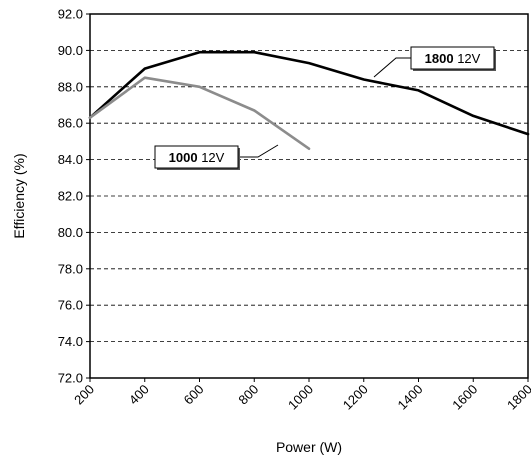 This screenshot has width=531, height=466. I want to click on y-tick-label: 72.0, so click(70, 378).